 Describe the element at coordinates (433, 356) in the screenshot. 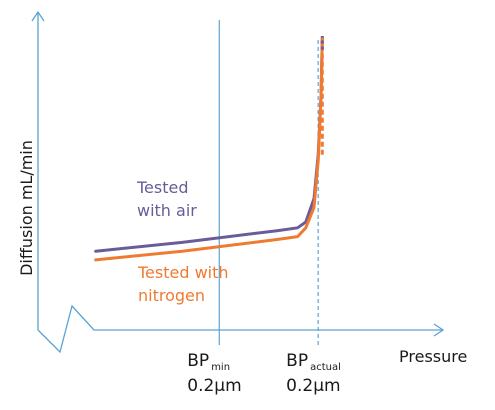

I see `x-axis-label: Pressure` at that location.